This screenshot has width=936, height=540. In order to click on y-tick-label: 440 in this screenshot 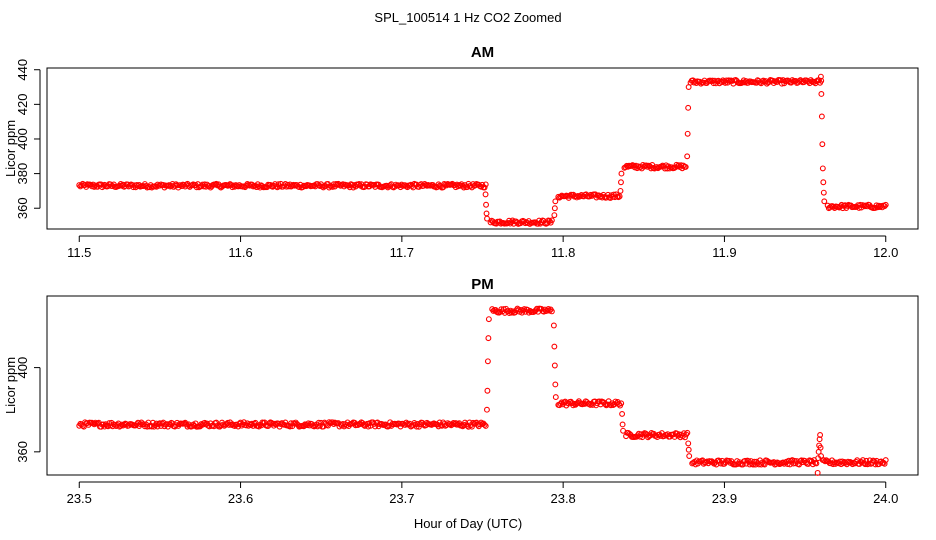, I will do `click(22, 70)`.